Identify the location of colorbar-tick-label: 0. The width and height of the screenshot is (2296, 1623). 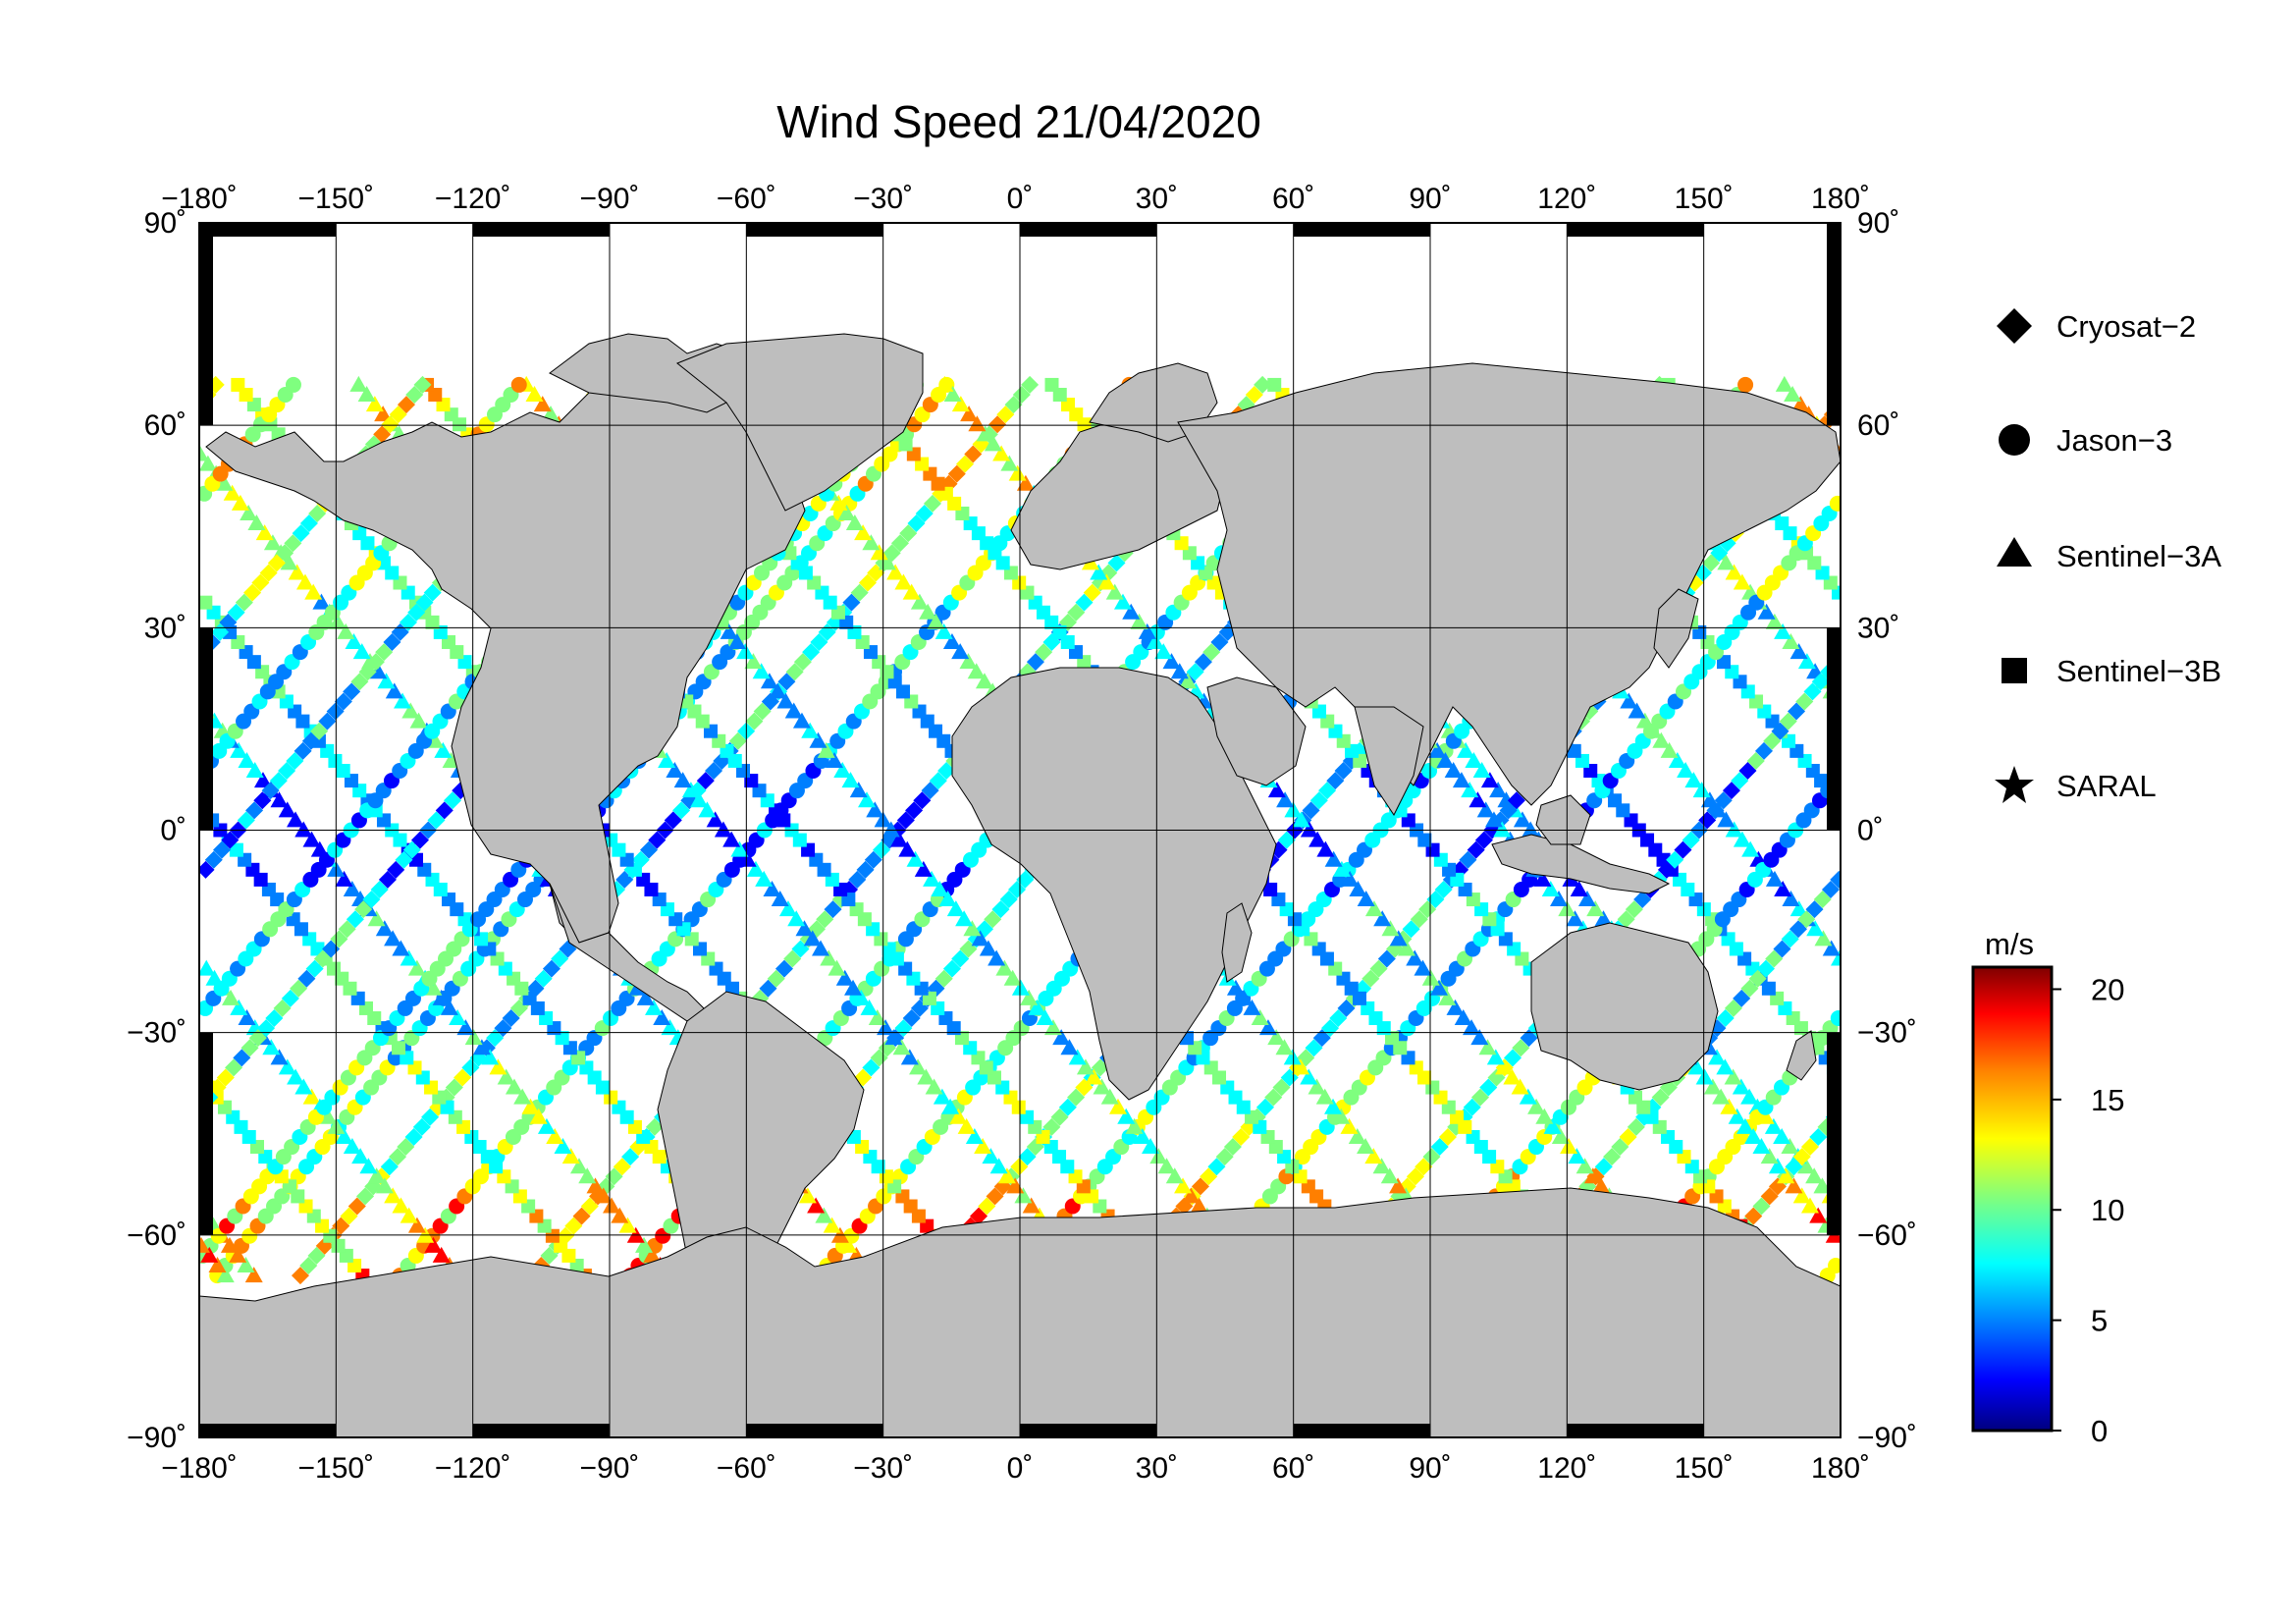
(2099, 1431).